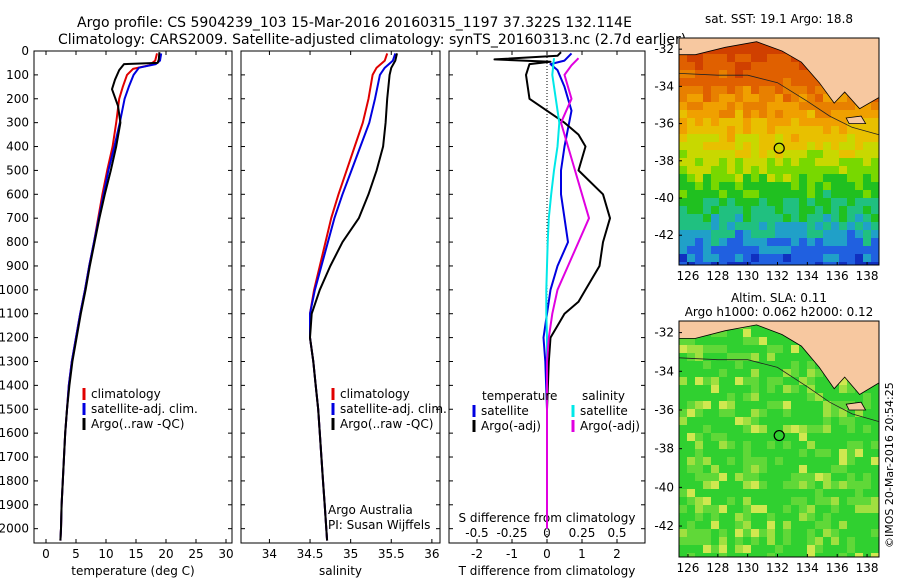  What do you see at coordinates (14, 361) in the screenshot?
I see `y-tick-label: 1300` at bounding box center [14, 361].